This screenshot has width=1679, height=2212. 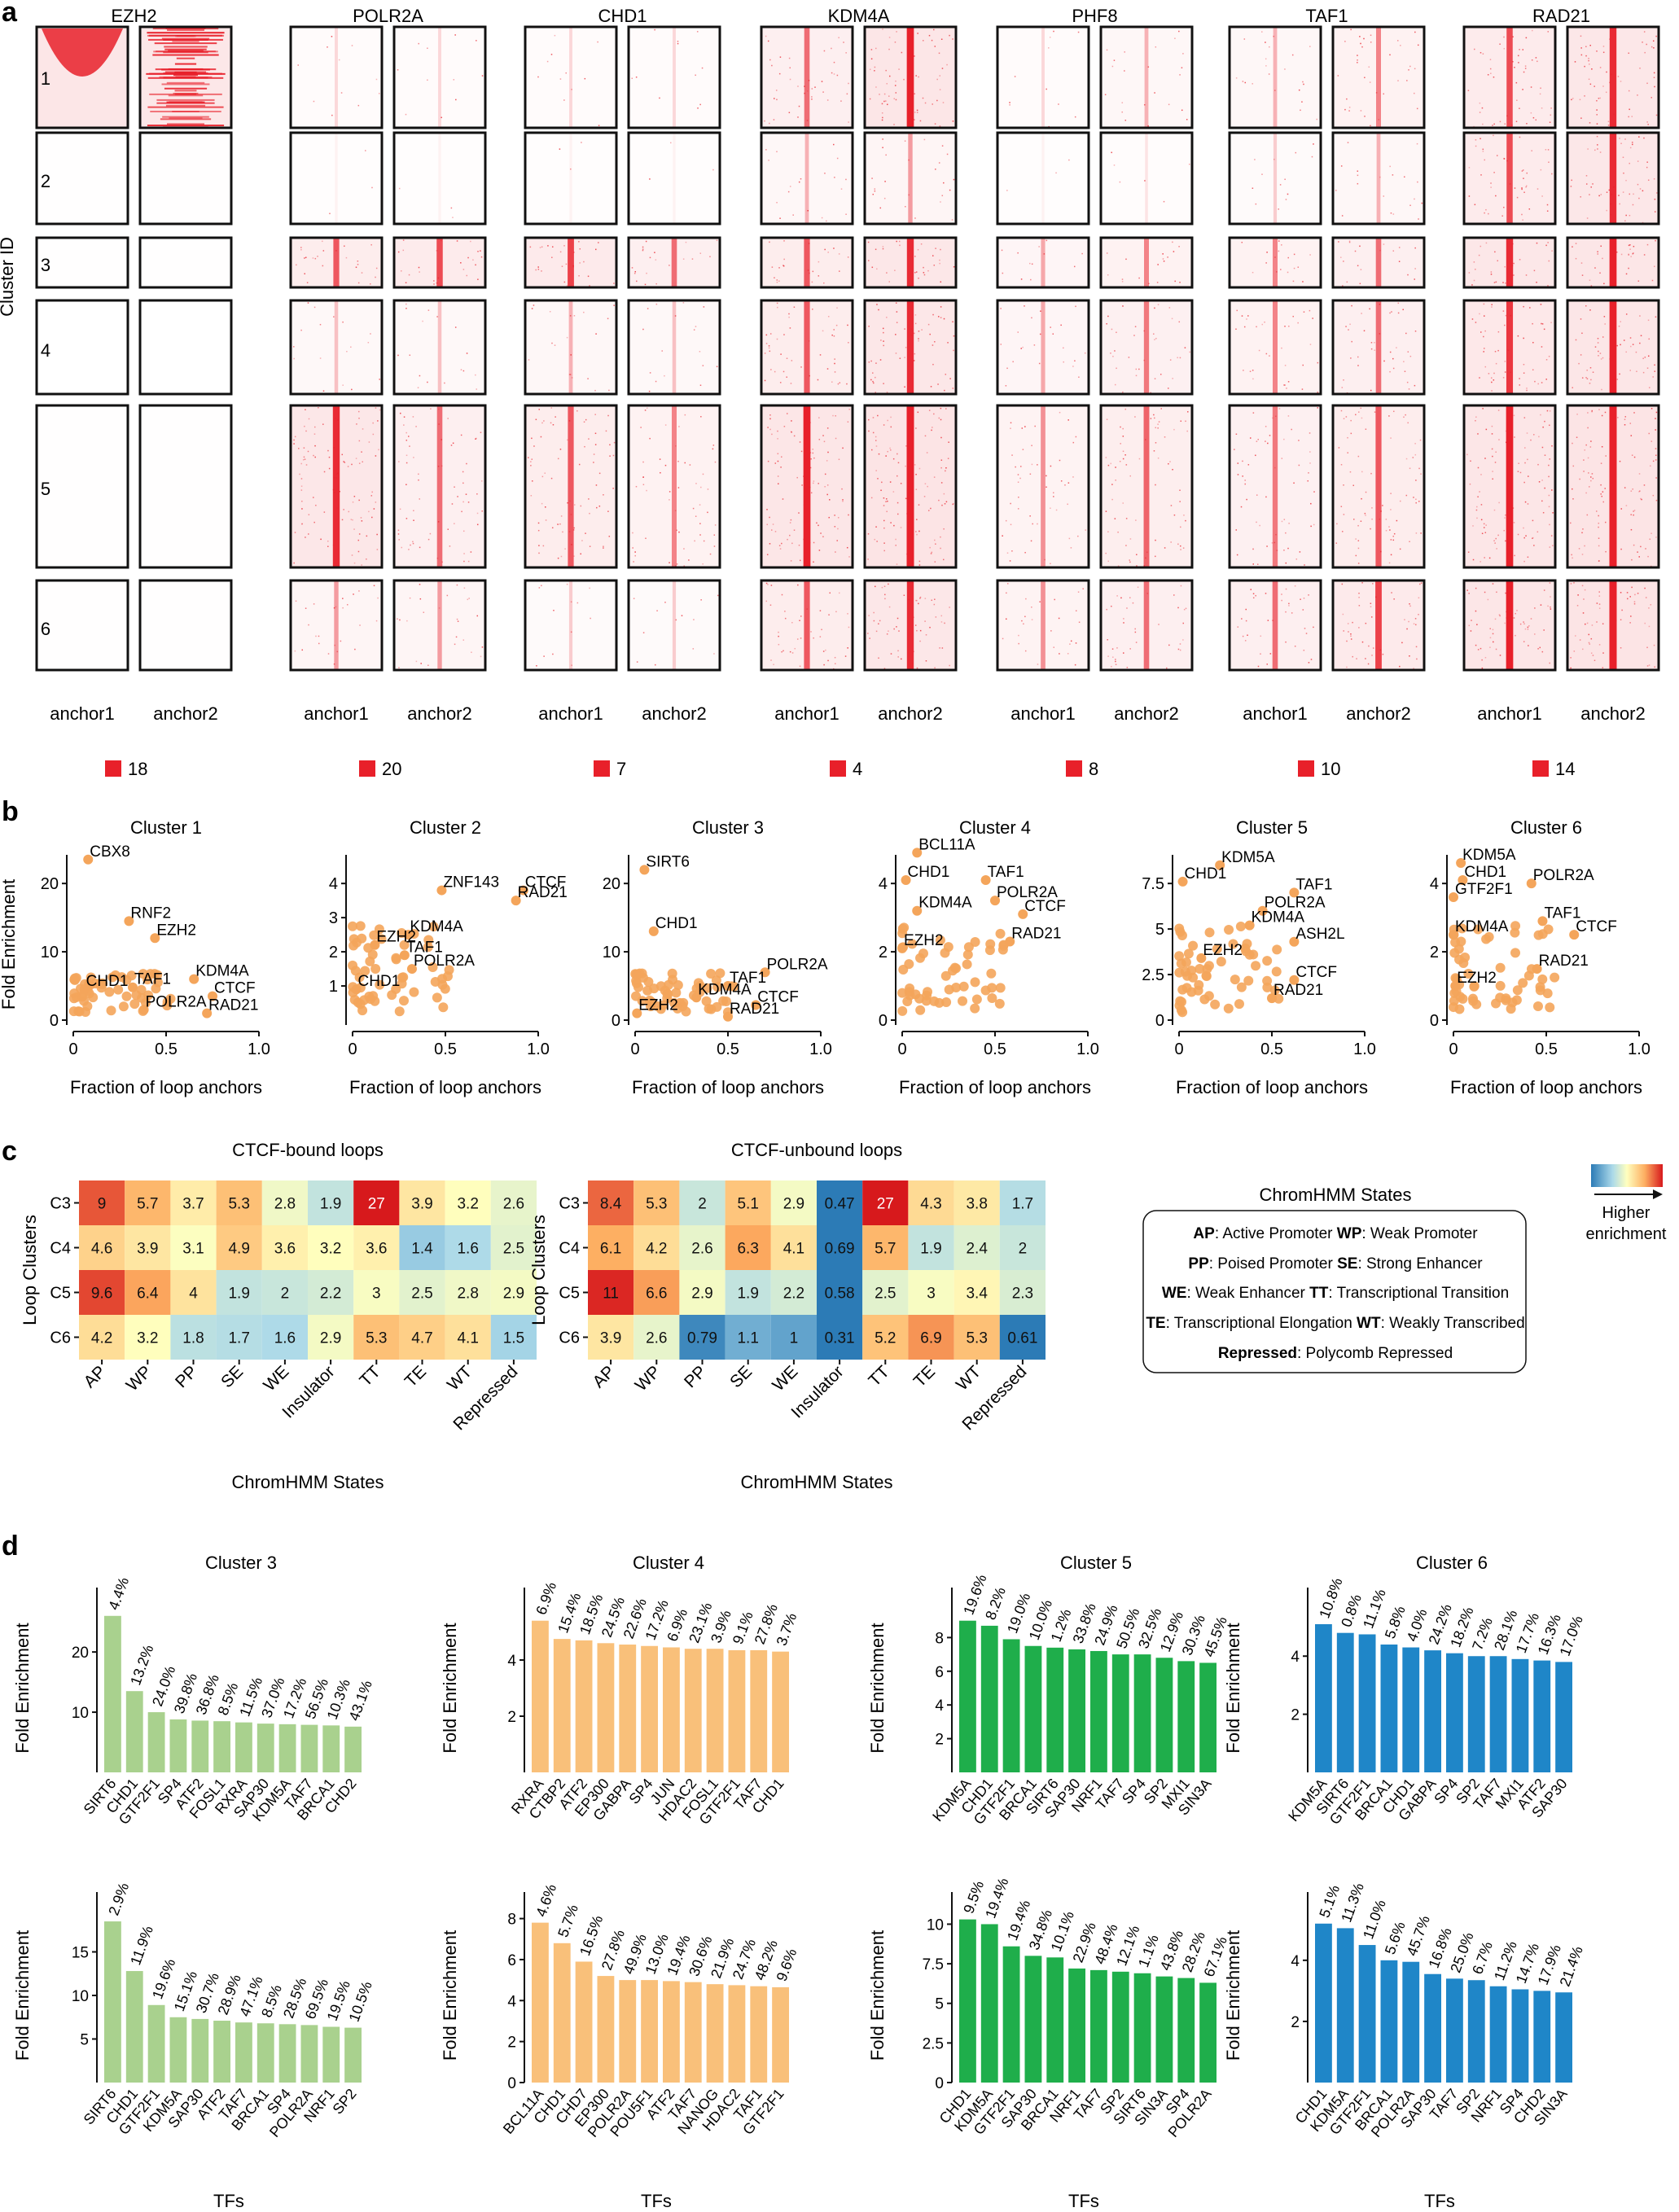 I want to click on panel-letter-a: a, so click(x=10, y=14).